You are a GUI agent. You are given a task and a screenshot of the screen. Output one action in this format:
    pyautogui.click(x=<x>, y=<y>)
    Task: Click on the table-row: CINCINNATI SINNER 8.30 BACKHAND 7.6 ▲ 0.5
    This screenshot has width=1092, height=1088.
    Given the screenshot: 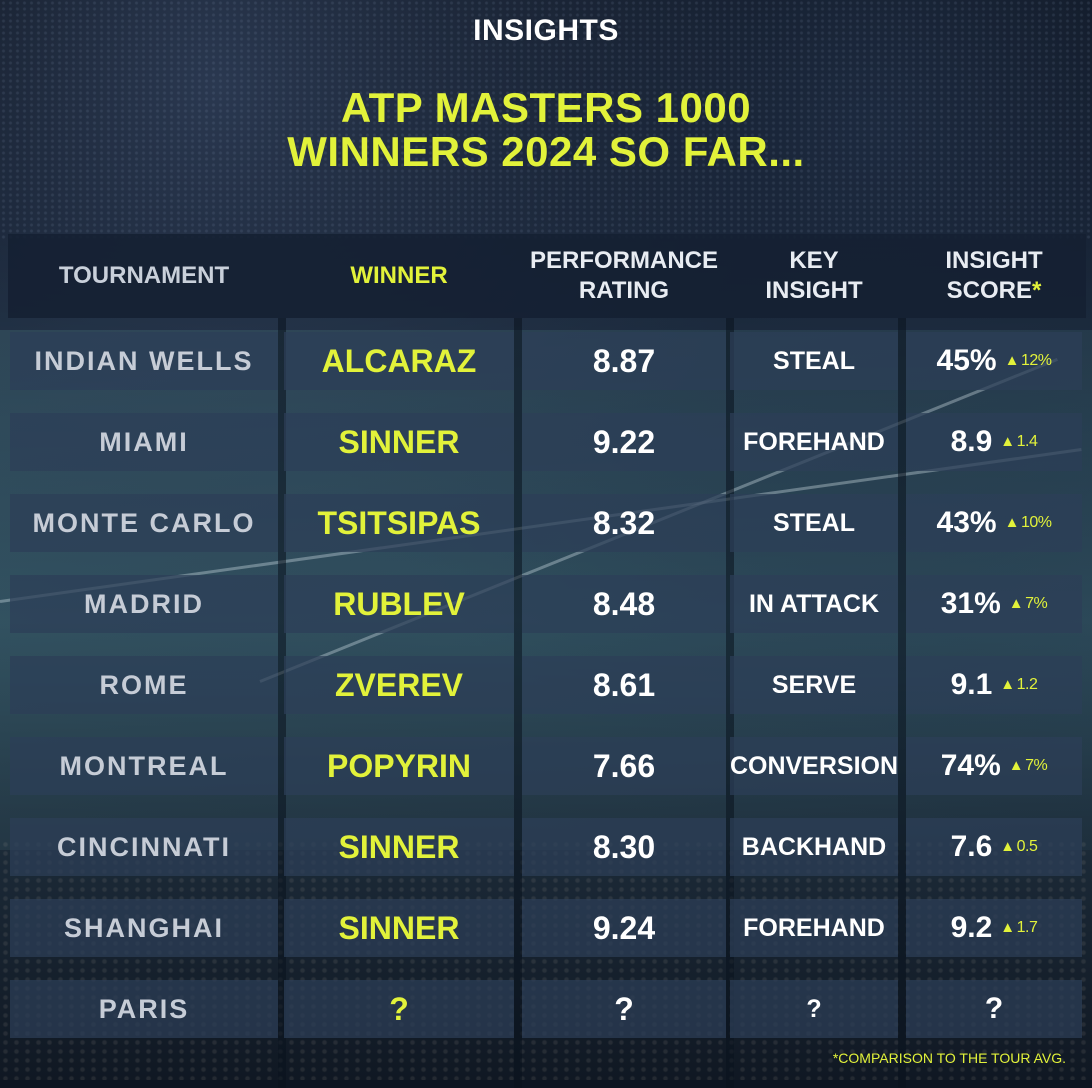 What is the action you would take?
    pyautogui.click(x=547, y=847)
    